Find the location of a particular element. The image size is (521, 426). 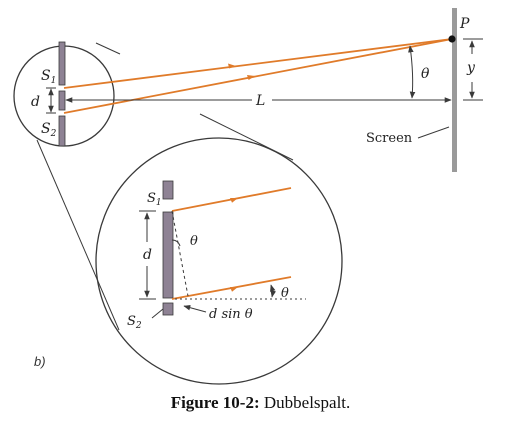

label-zoom-theta-slit: θ is located at coordinates (194, 241).